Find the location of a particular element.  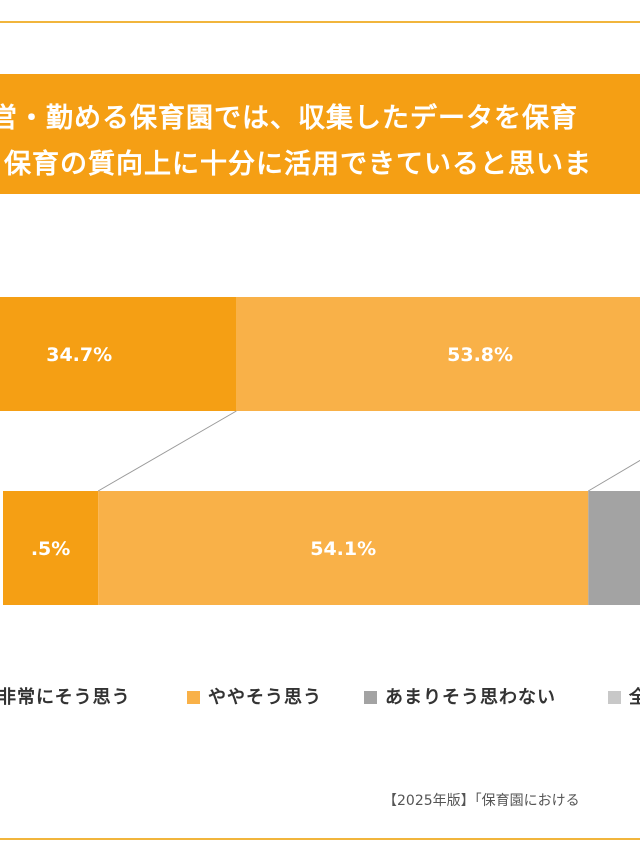

legend-label-somewhat-agree: ややそう思う is located at coordinates (265, 697).